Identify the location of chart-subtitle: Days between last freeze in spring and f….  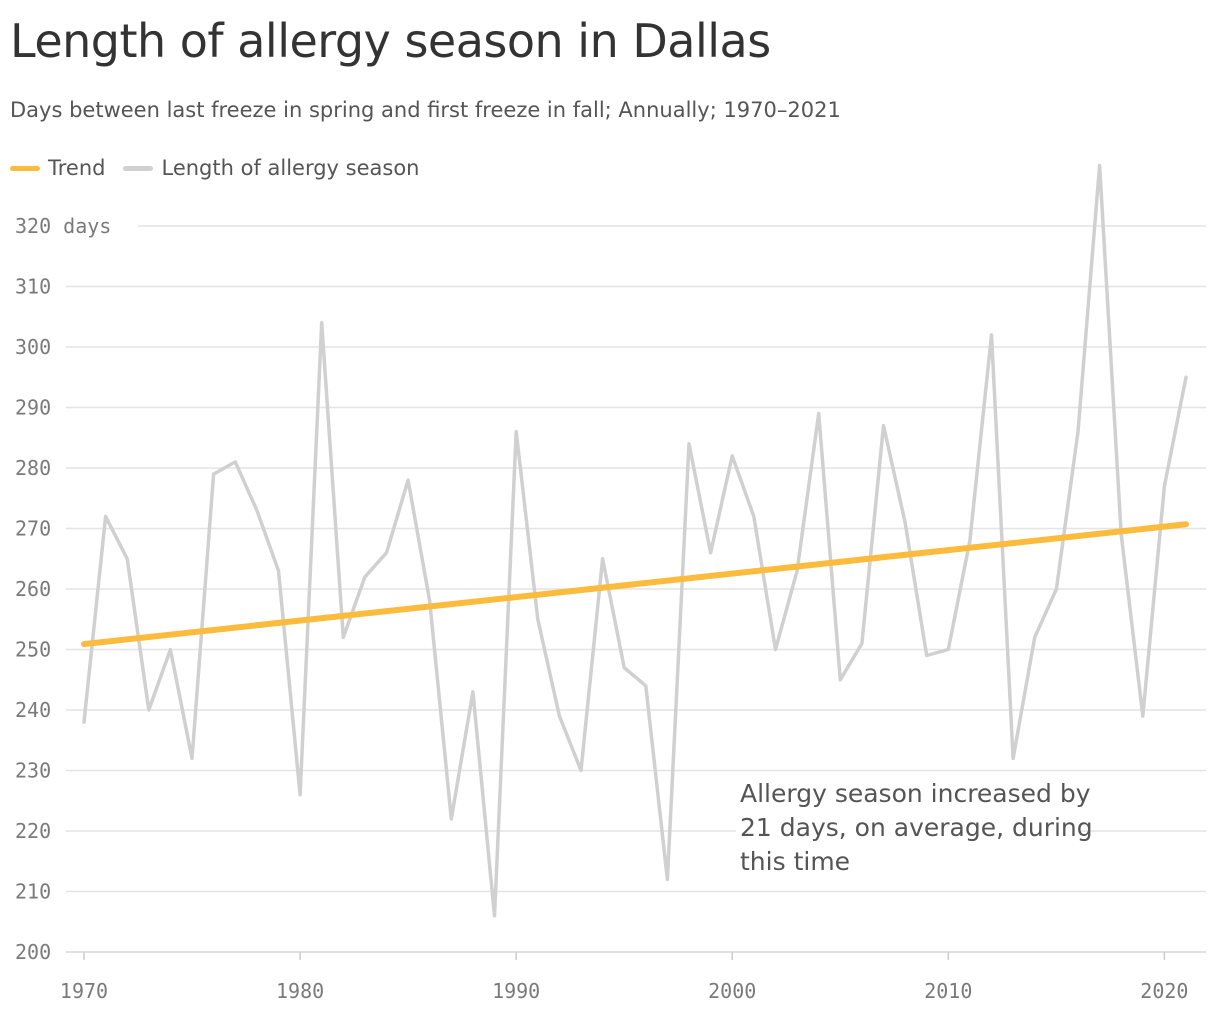
(425, 110).